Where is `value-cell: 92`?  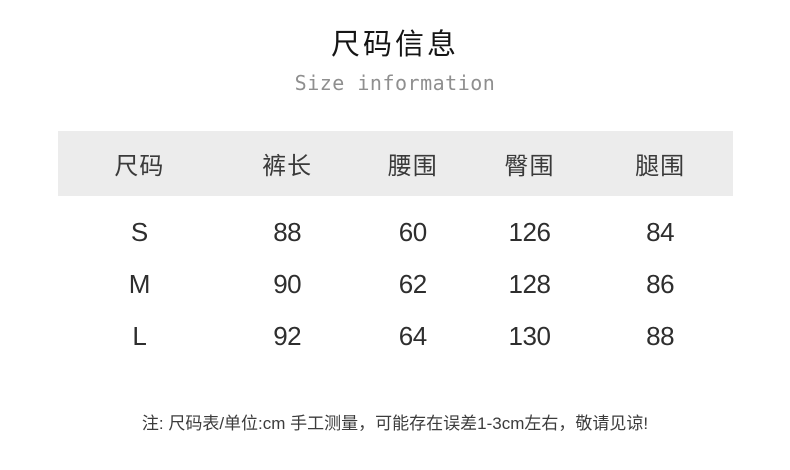 value-cell: 92 is located at coordinates (287, 335).